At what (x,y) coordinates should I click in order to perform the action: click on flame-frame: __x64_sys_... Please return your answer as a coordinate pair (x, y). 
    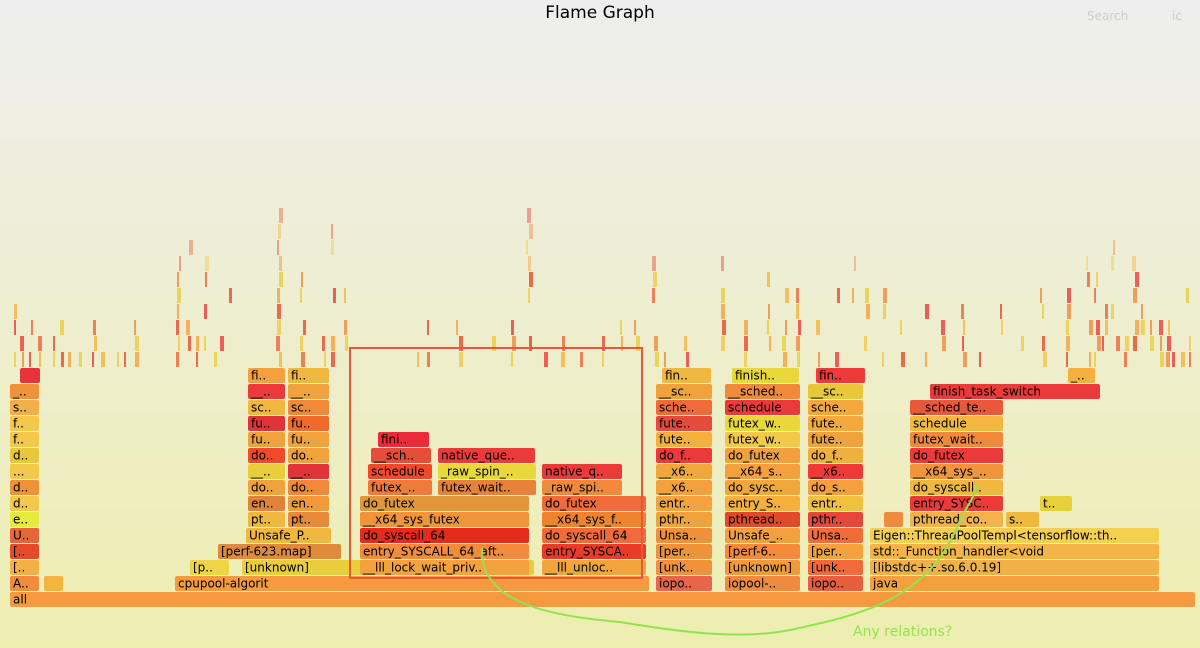
    Looking at the image, I should click on (956, 471).